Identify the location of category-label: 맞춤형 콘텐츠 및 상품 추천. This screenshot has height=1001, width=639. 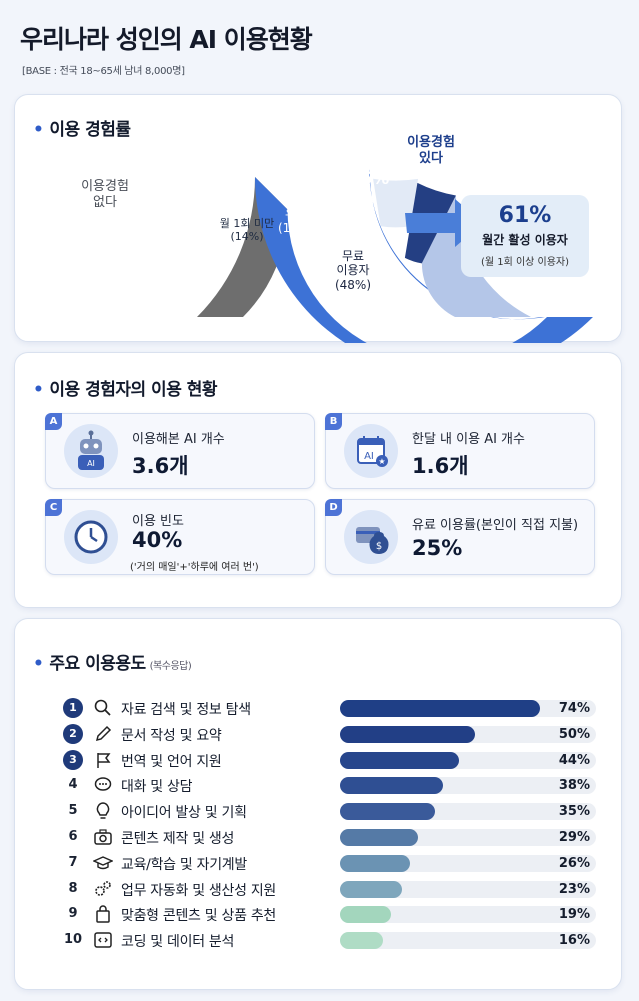
(198, 916).